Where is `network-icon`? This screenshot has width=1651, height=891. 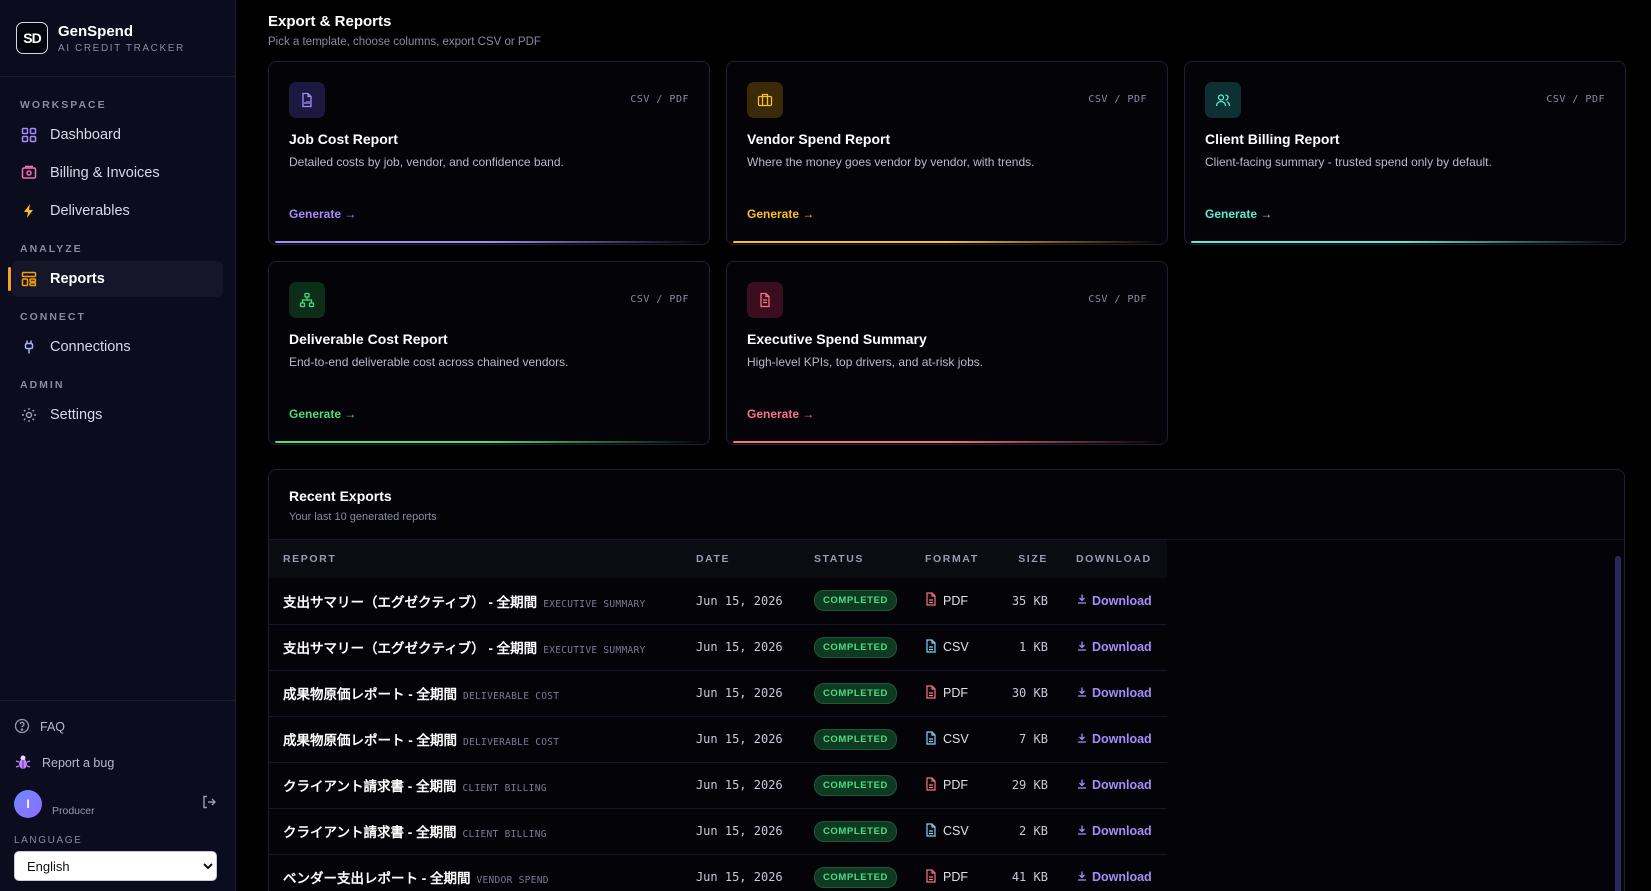
network-icon is located at coordinates (307, 300).